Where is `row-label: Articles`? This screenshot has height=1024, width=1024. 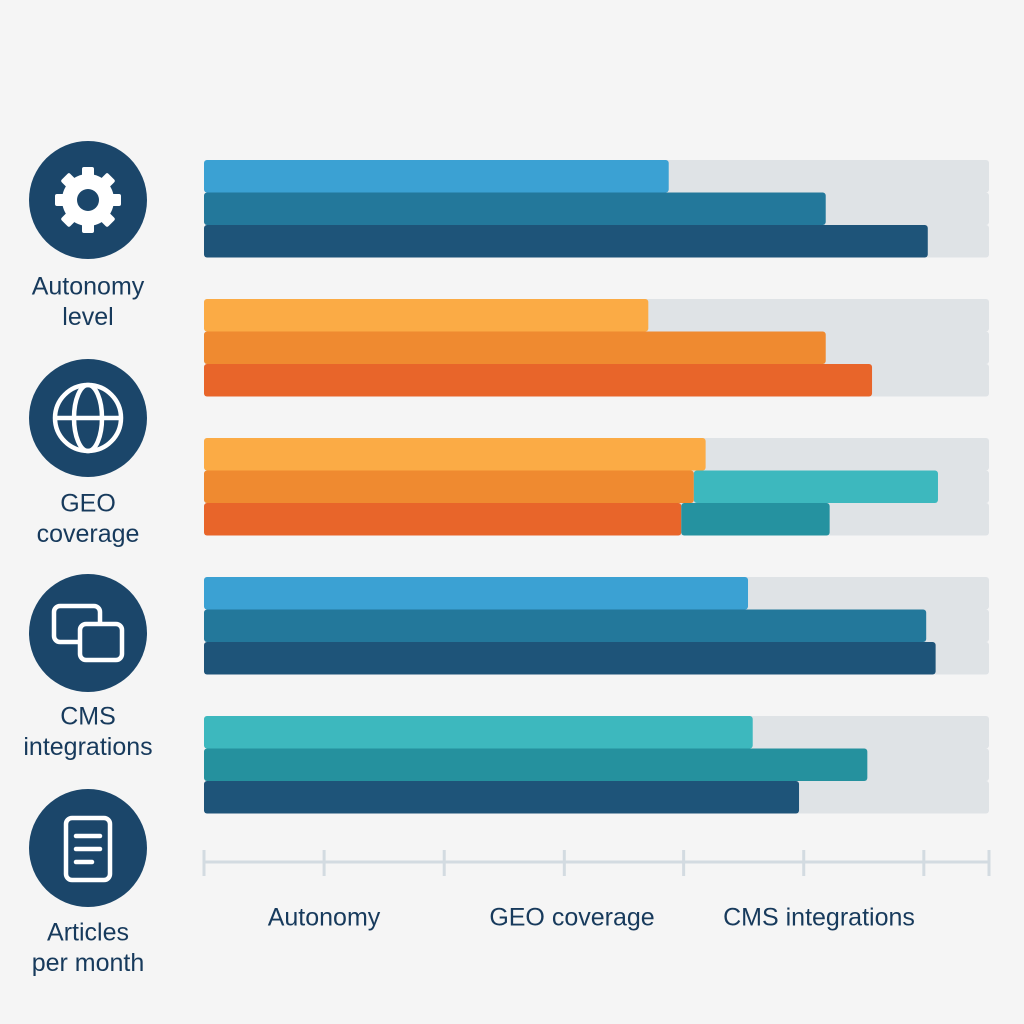
row-label: Articles is located at coordinates (88, 933).